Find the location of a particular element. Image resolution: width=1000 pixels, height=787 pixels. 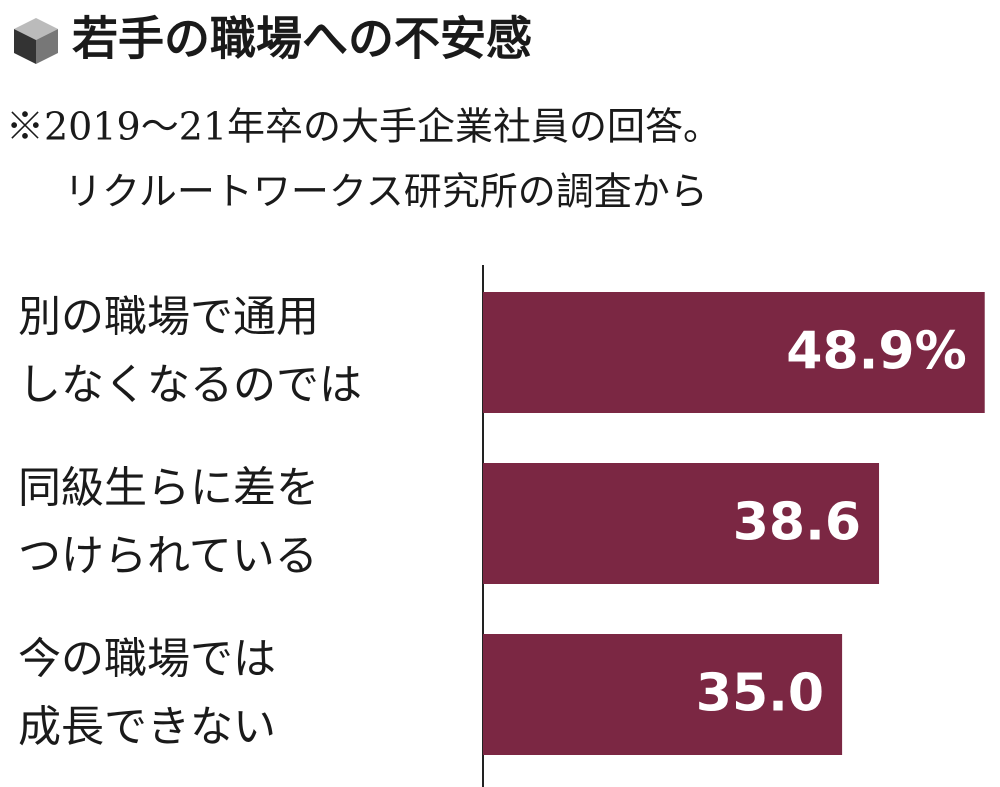

value-label: 35.0 is located at coordinates (760, 694).